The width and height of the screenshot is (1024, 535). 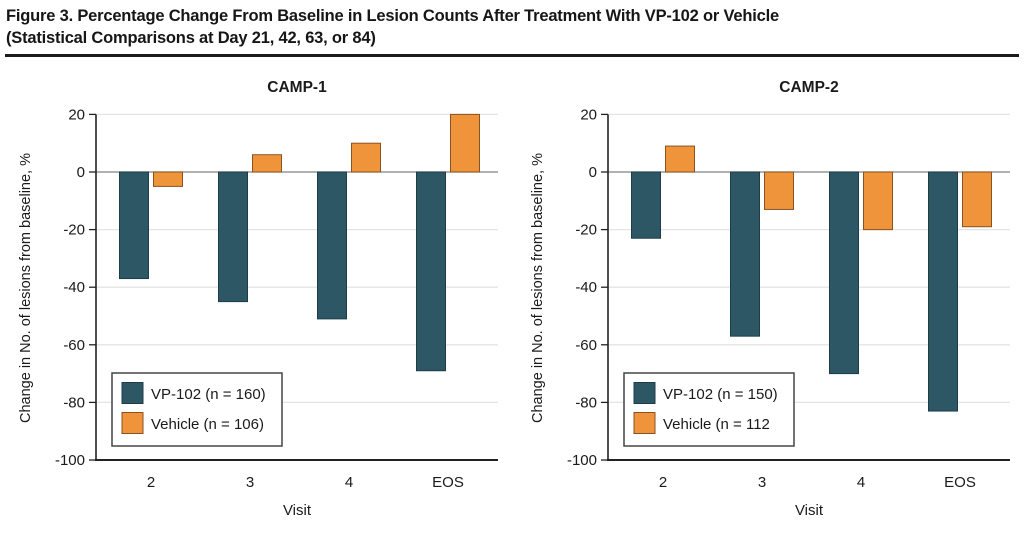 I want to click on legend-label-vehicle: Vehicle (n = 106), so click(x=207, y=424).